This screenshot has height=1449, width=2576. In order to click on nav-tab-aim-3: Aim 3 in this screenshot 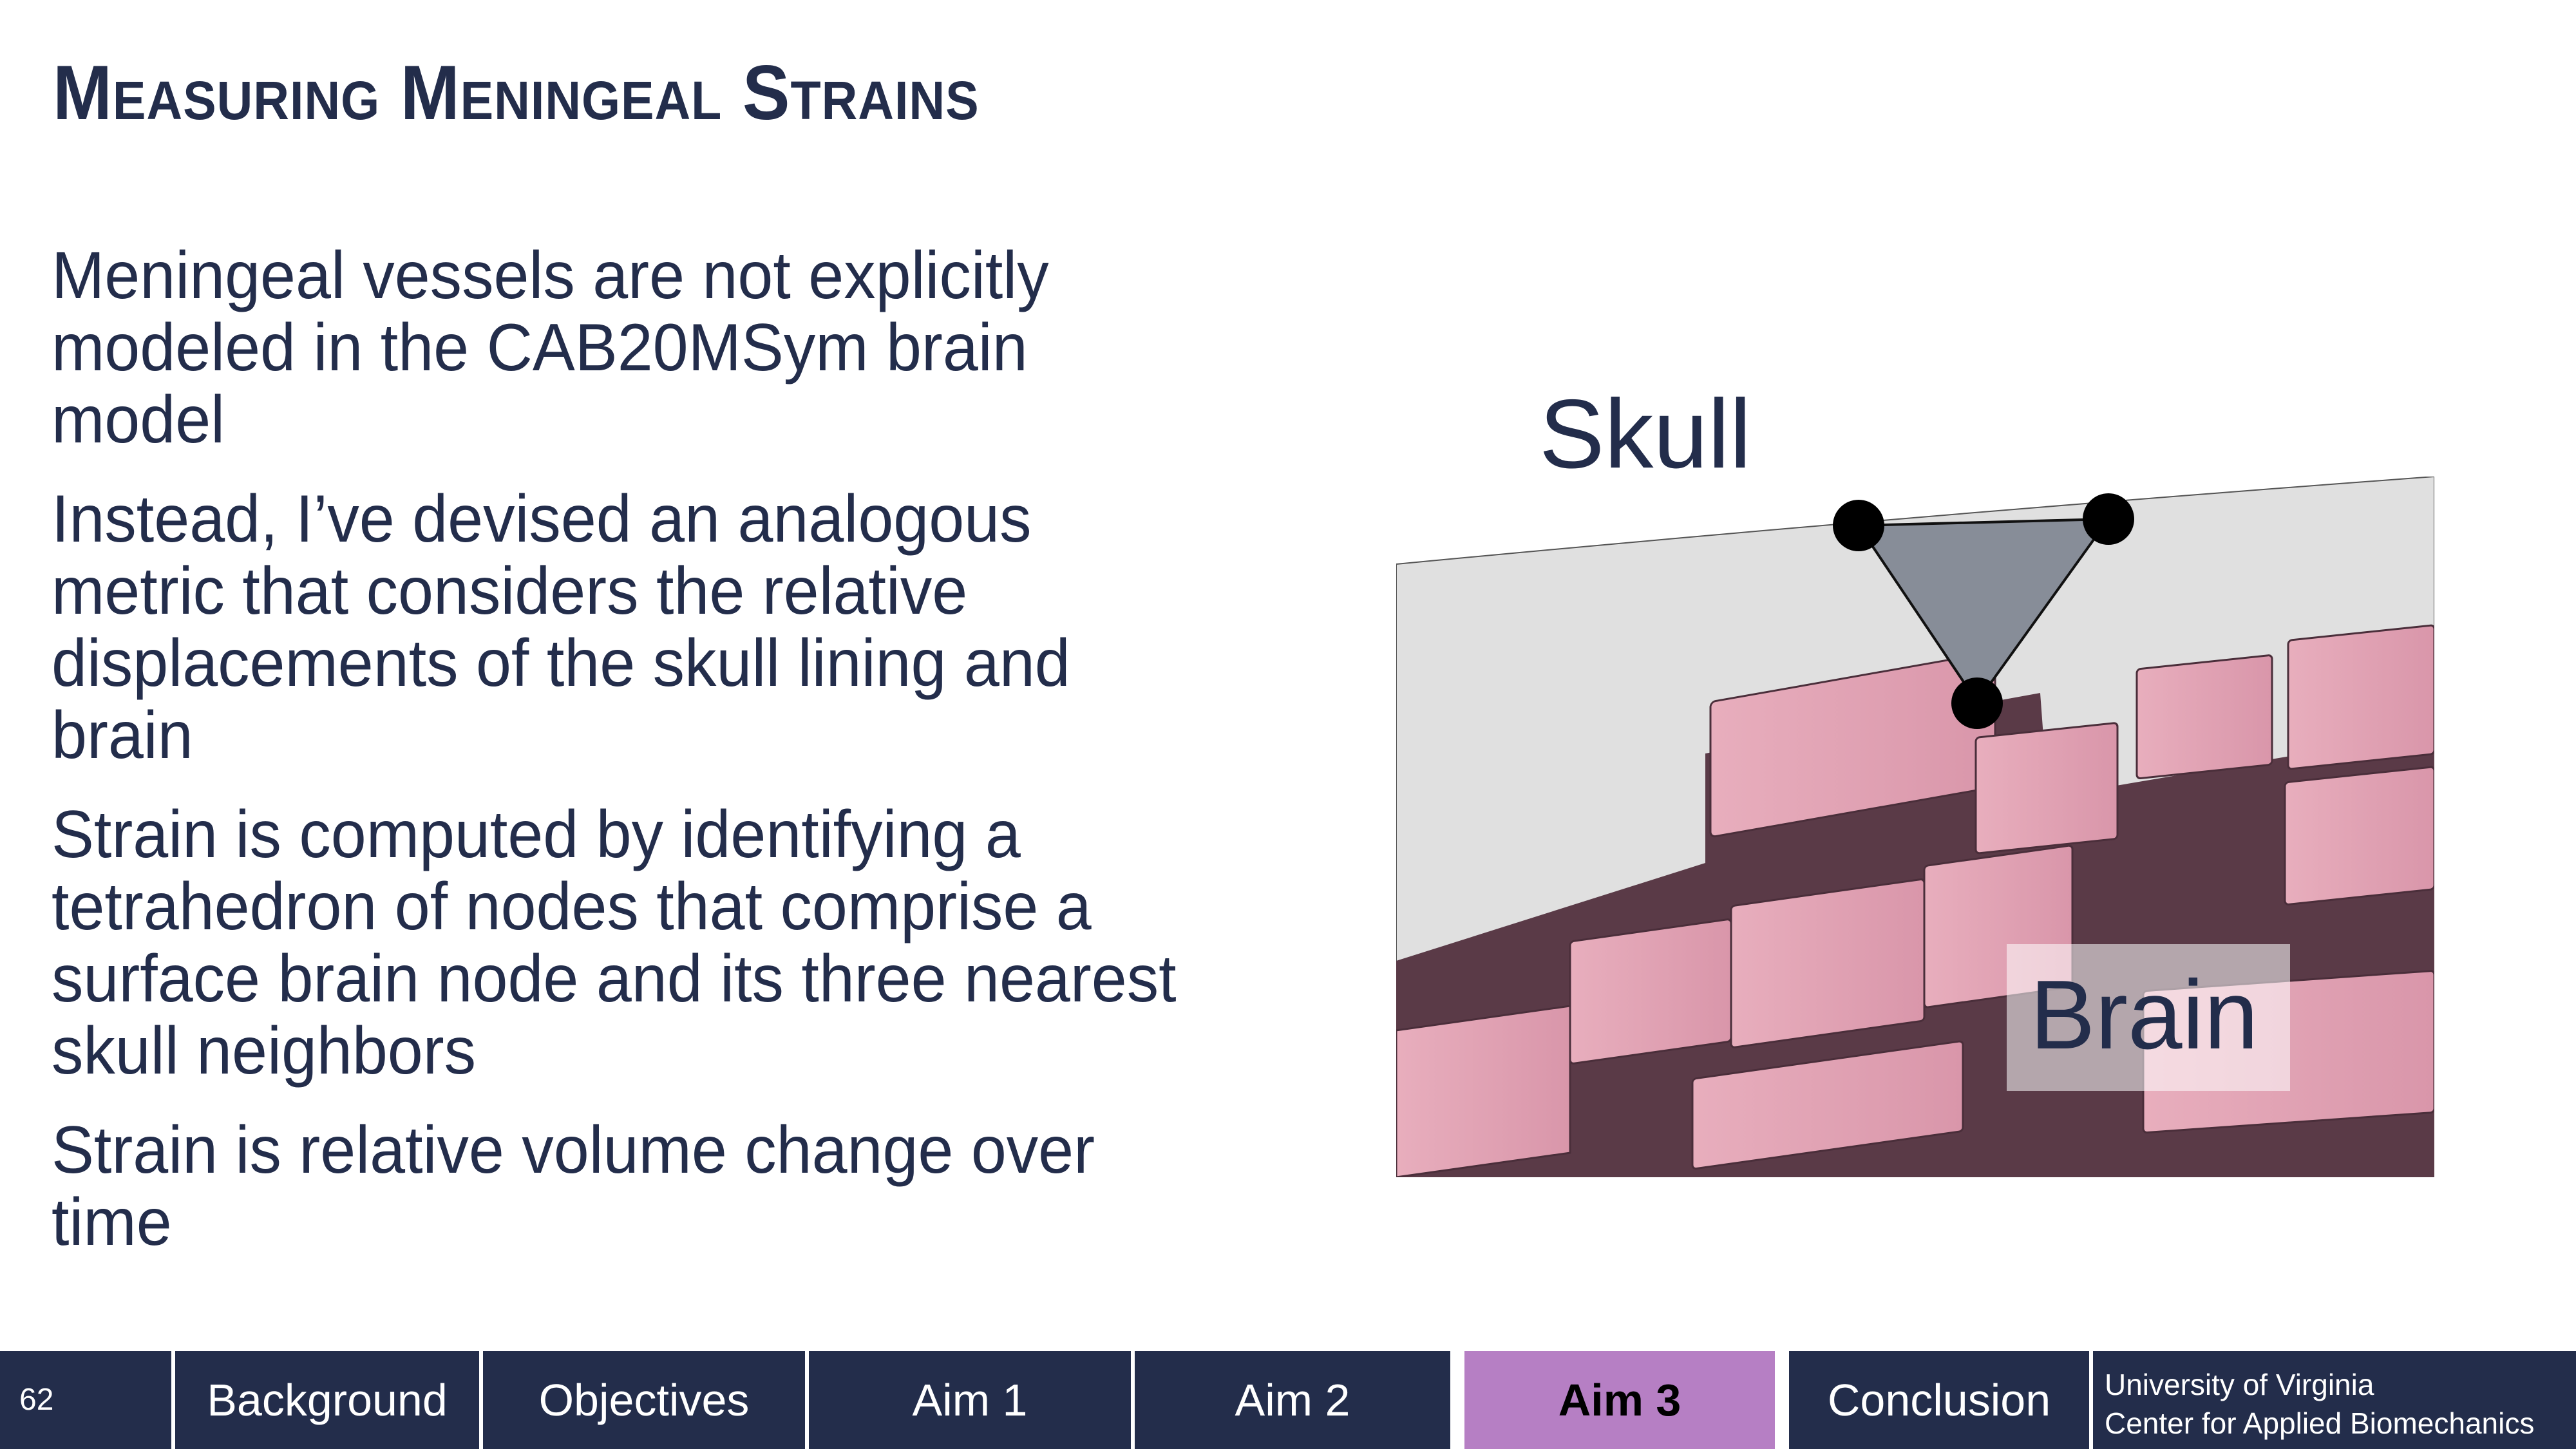, I will do `click(1620, 1400)`.